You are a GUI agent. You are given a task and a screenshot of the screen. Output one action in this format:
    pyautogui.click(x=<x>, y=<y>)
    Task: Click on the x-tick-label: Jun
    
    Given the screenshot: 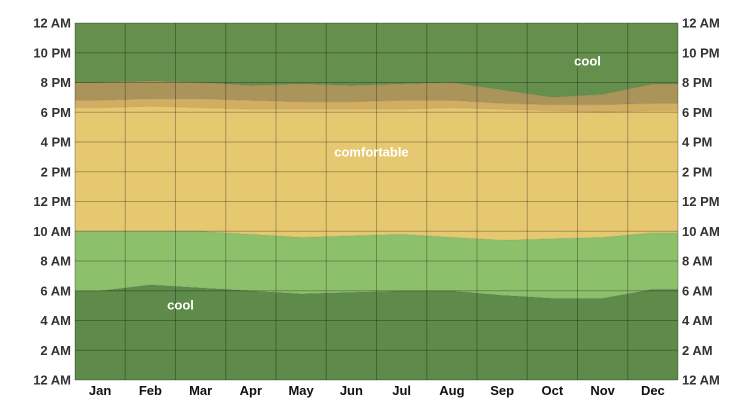 What is the action you would take?
    pyautogui.click(x=351, y=390)
    